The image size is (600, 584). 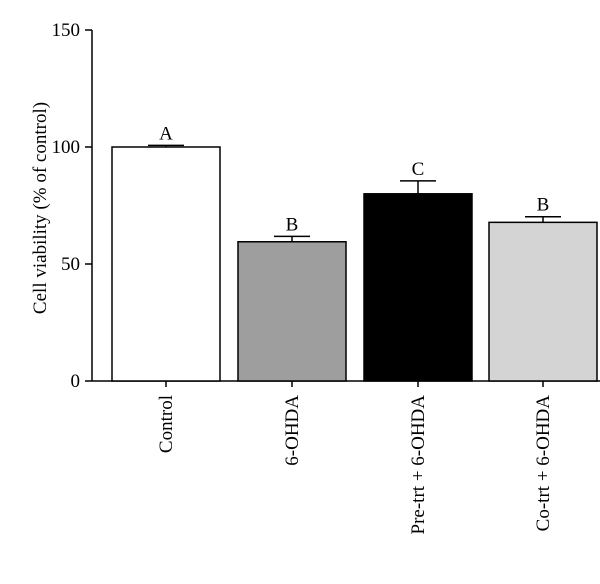 I want to click on category-label: 6-OHDA, so click(x=292, y=430).